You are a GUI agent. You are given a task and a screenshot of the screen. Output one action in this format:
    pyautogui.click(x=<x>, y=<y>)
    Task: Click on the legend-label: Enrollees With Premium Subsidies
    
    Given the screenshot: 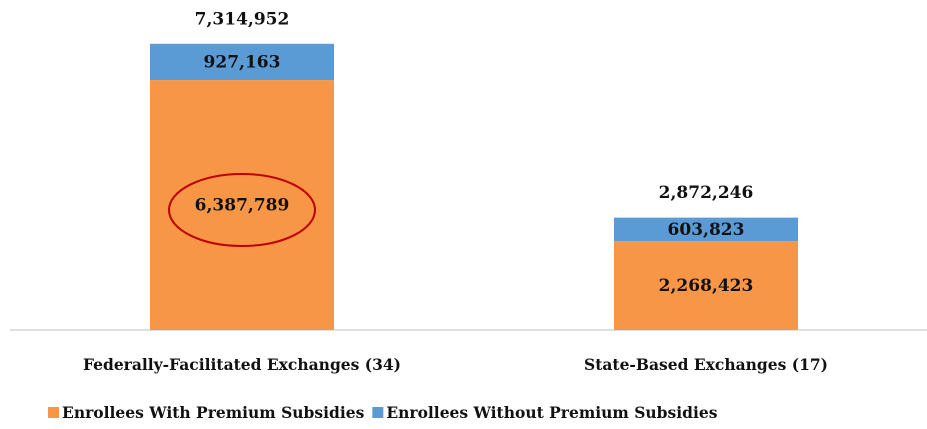 What is the action you would take?
    pyautogui.click(x=213, y=412)
    